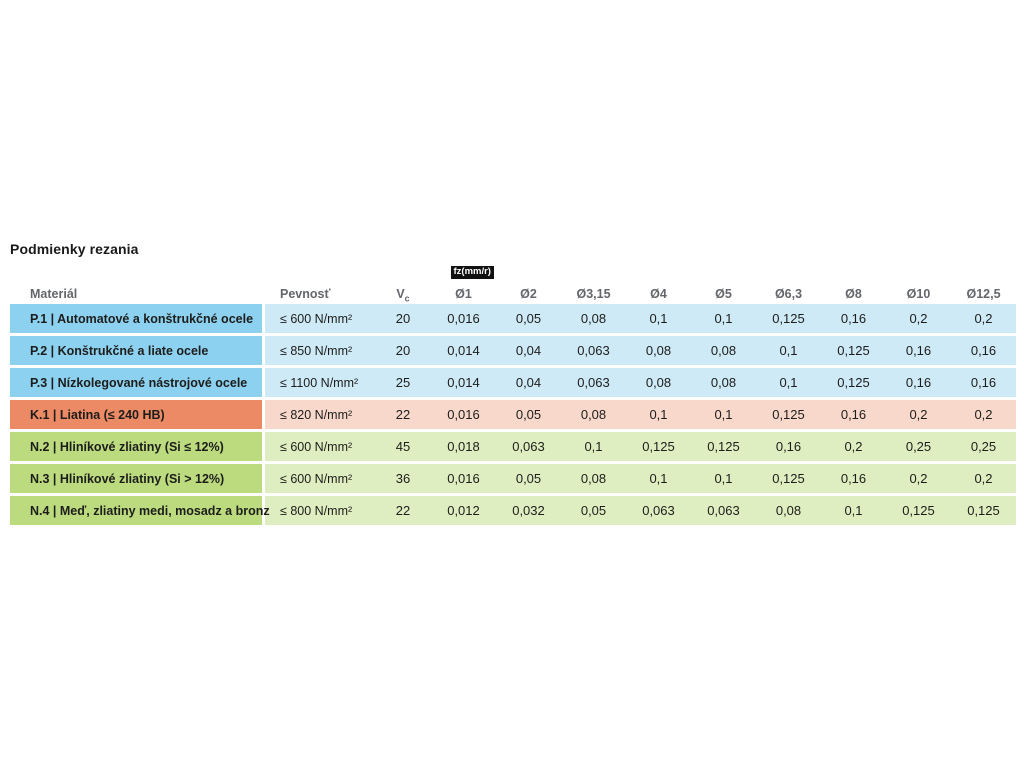  What do you see at coordinates (593, 283) in the screenshot?
I see `column-header-d3: Ø3,15` at bounding box center [593, 283].